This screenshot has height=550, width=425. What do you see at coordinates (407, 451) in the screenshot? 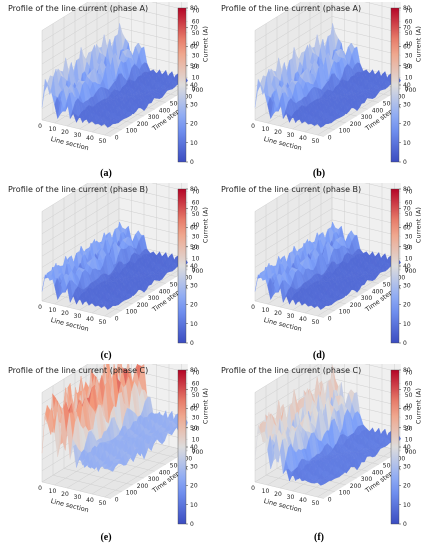
I see `z-tick-label: 0` at bounding box center [407, 451].